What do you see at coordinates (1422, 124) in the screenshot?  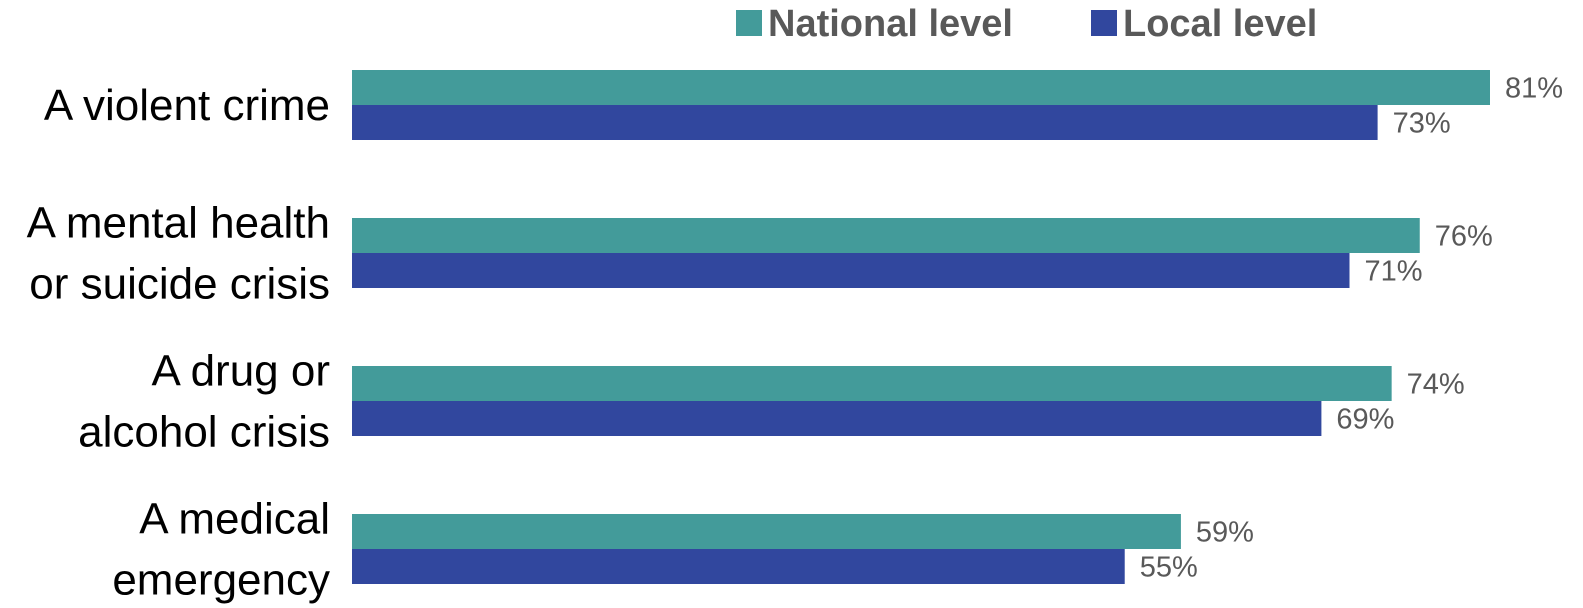 I see `data-label: 73%` at bounding box center [1422, 124].